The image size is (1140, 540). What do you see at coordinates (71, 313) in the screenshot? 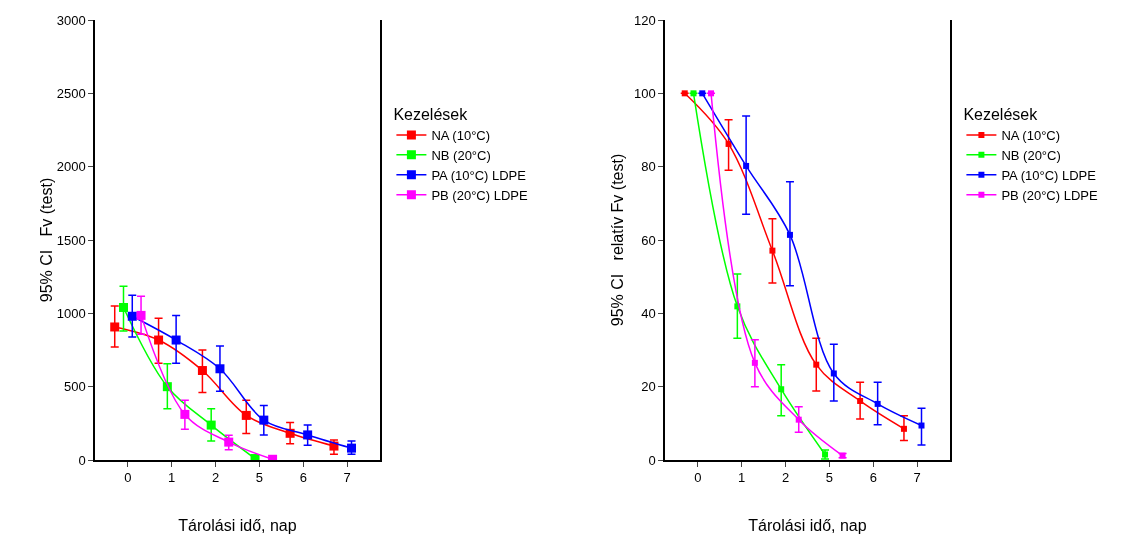
I see `y-tick-label: 1000` at bounding box center [71, 313].